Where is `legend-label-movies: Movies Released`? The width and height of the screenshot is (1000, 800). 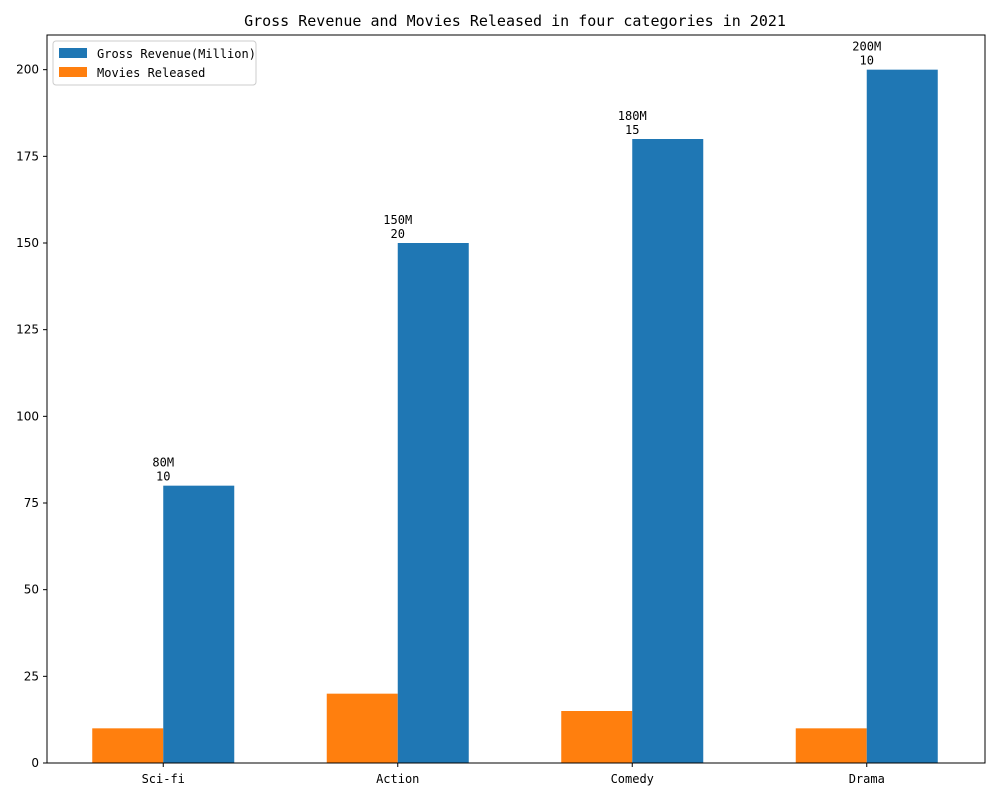
legend-label-movies: Movies Released is located at coordinates (151, 73).